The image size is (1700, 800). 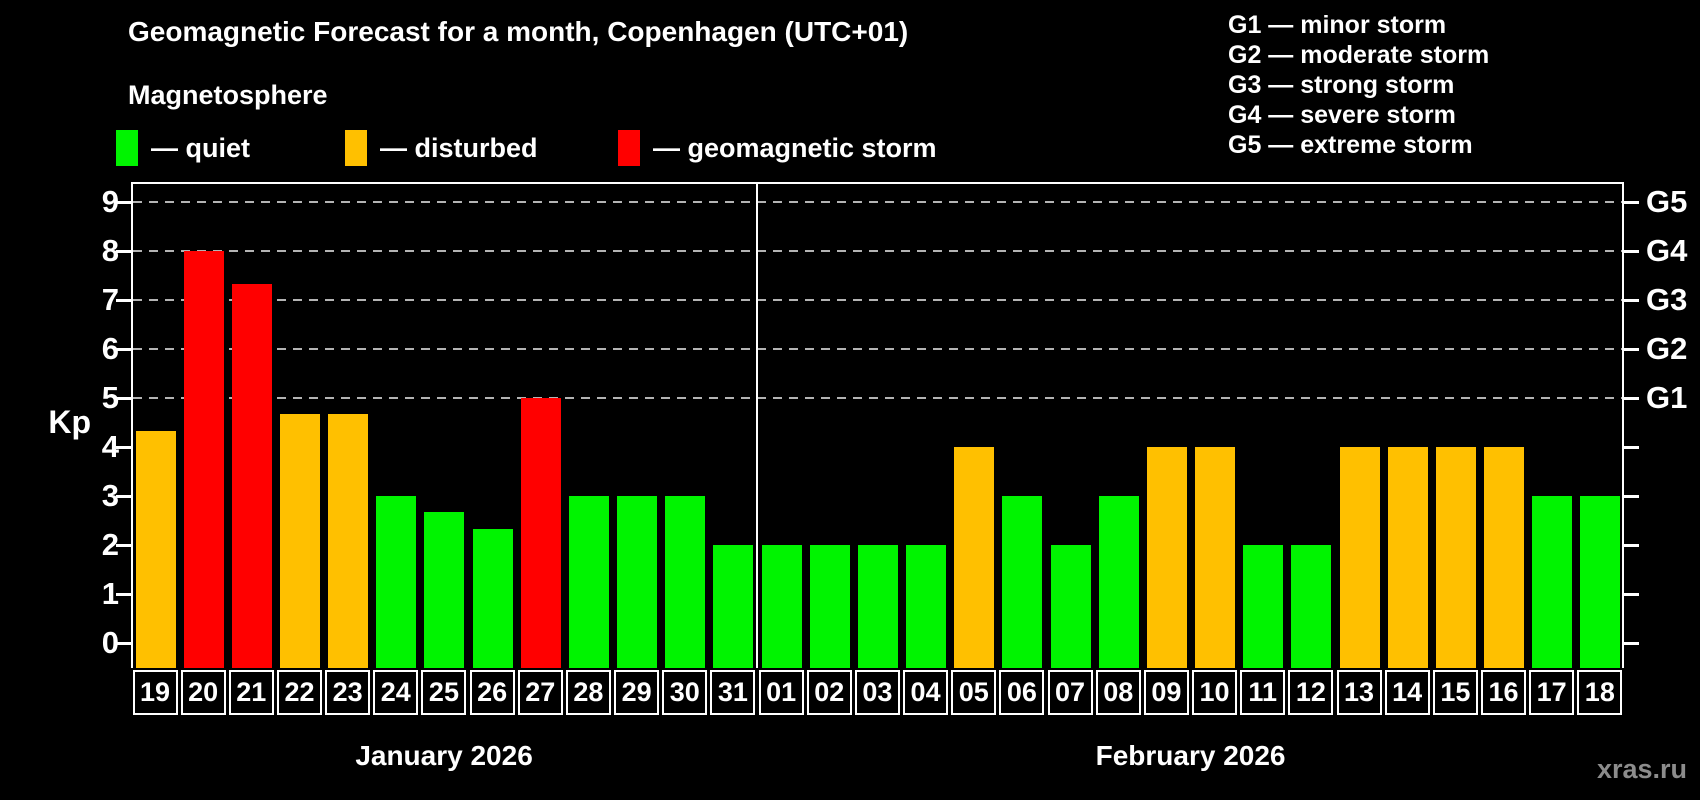 I want to click on g-scale-label-g3: G3, so click(x=1667, y=299).